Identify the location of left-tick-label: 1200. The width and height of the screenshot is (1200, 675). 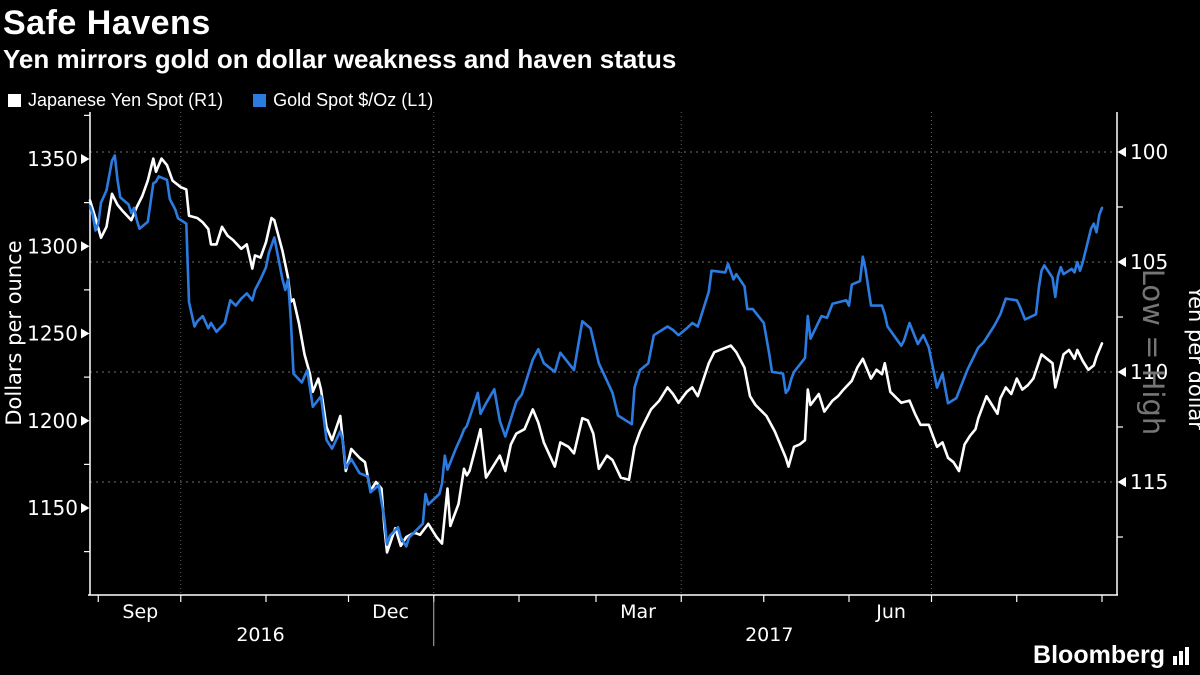
(52, 421).